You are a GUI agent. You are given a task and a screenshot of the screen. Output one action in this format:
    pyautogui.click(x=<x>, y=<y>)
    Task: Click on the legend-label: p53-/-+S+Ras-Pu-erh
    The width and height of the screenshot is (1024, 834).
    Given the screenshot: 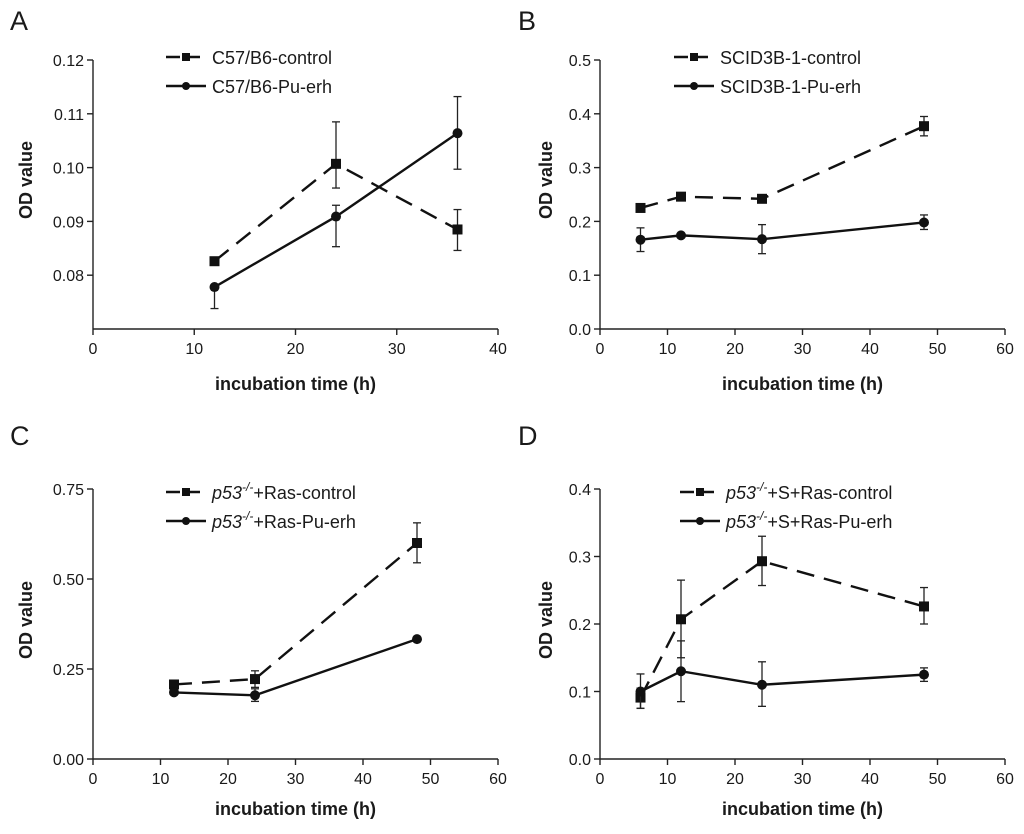 What is the action you would take?
    pyautogui.click(x=808, y=520)
    